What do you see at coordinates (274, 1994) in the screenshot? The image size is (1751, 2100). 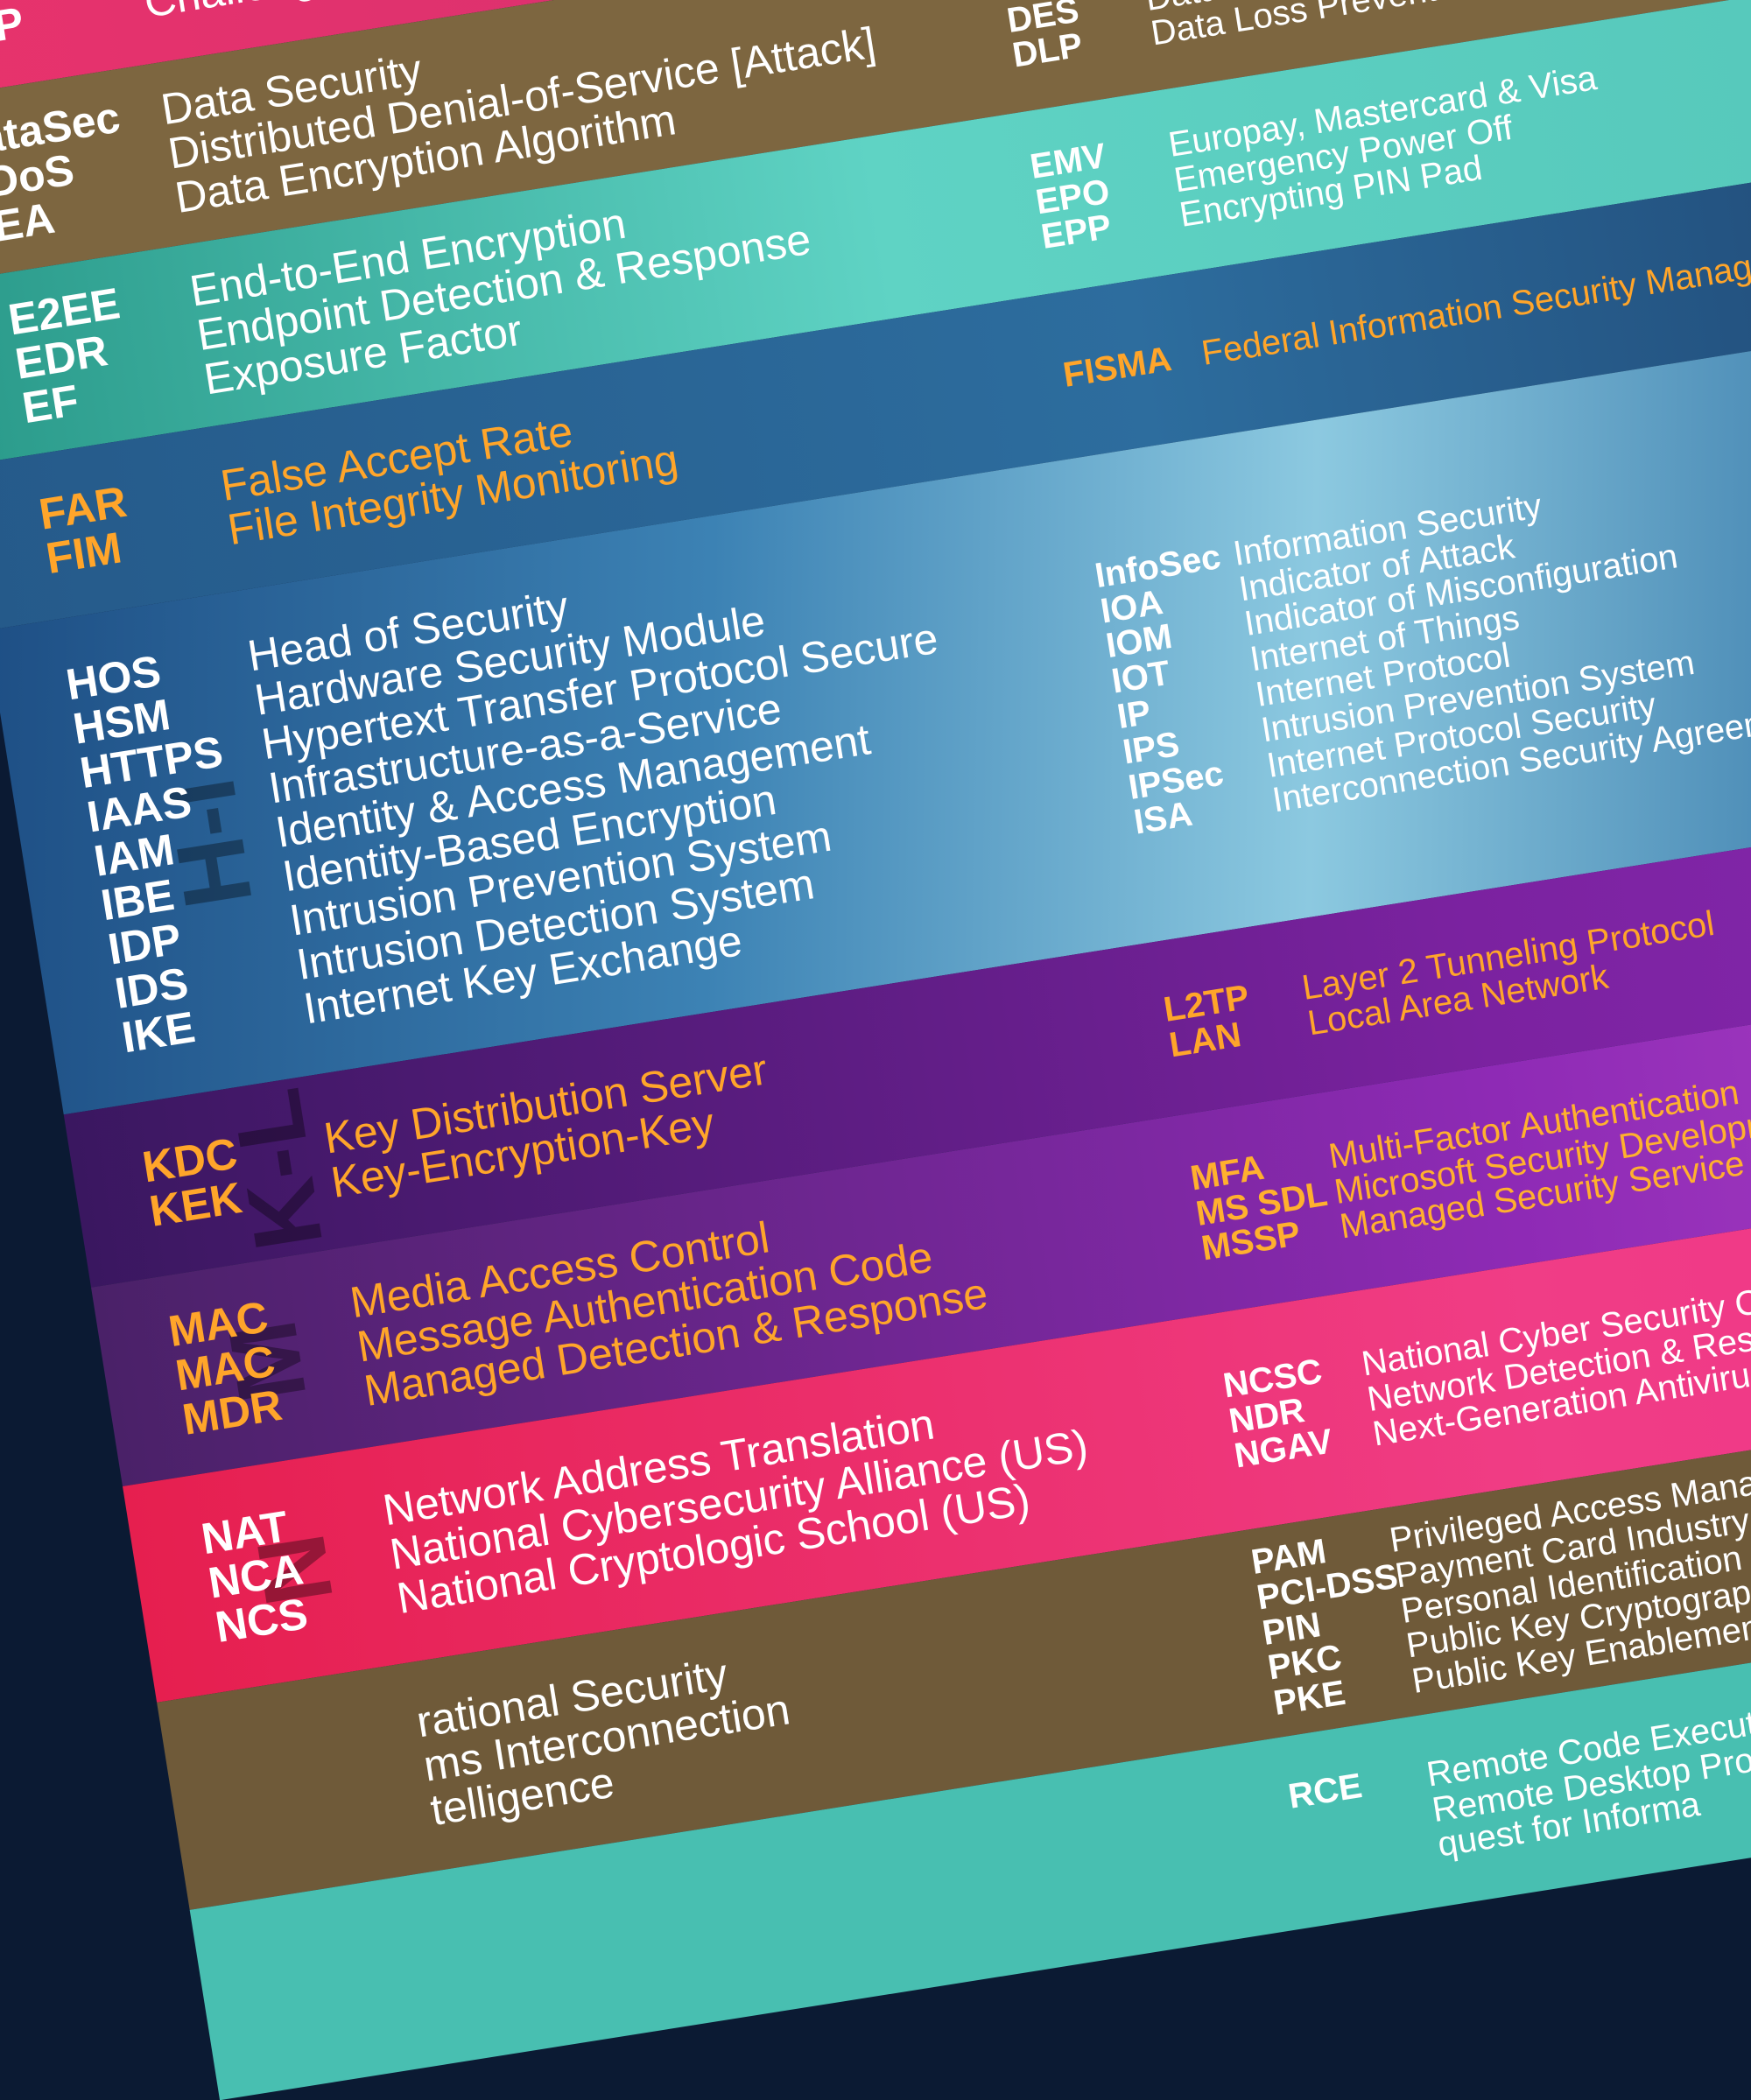 I see `acronym-column` at bounding box center [274, 1994].